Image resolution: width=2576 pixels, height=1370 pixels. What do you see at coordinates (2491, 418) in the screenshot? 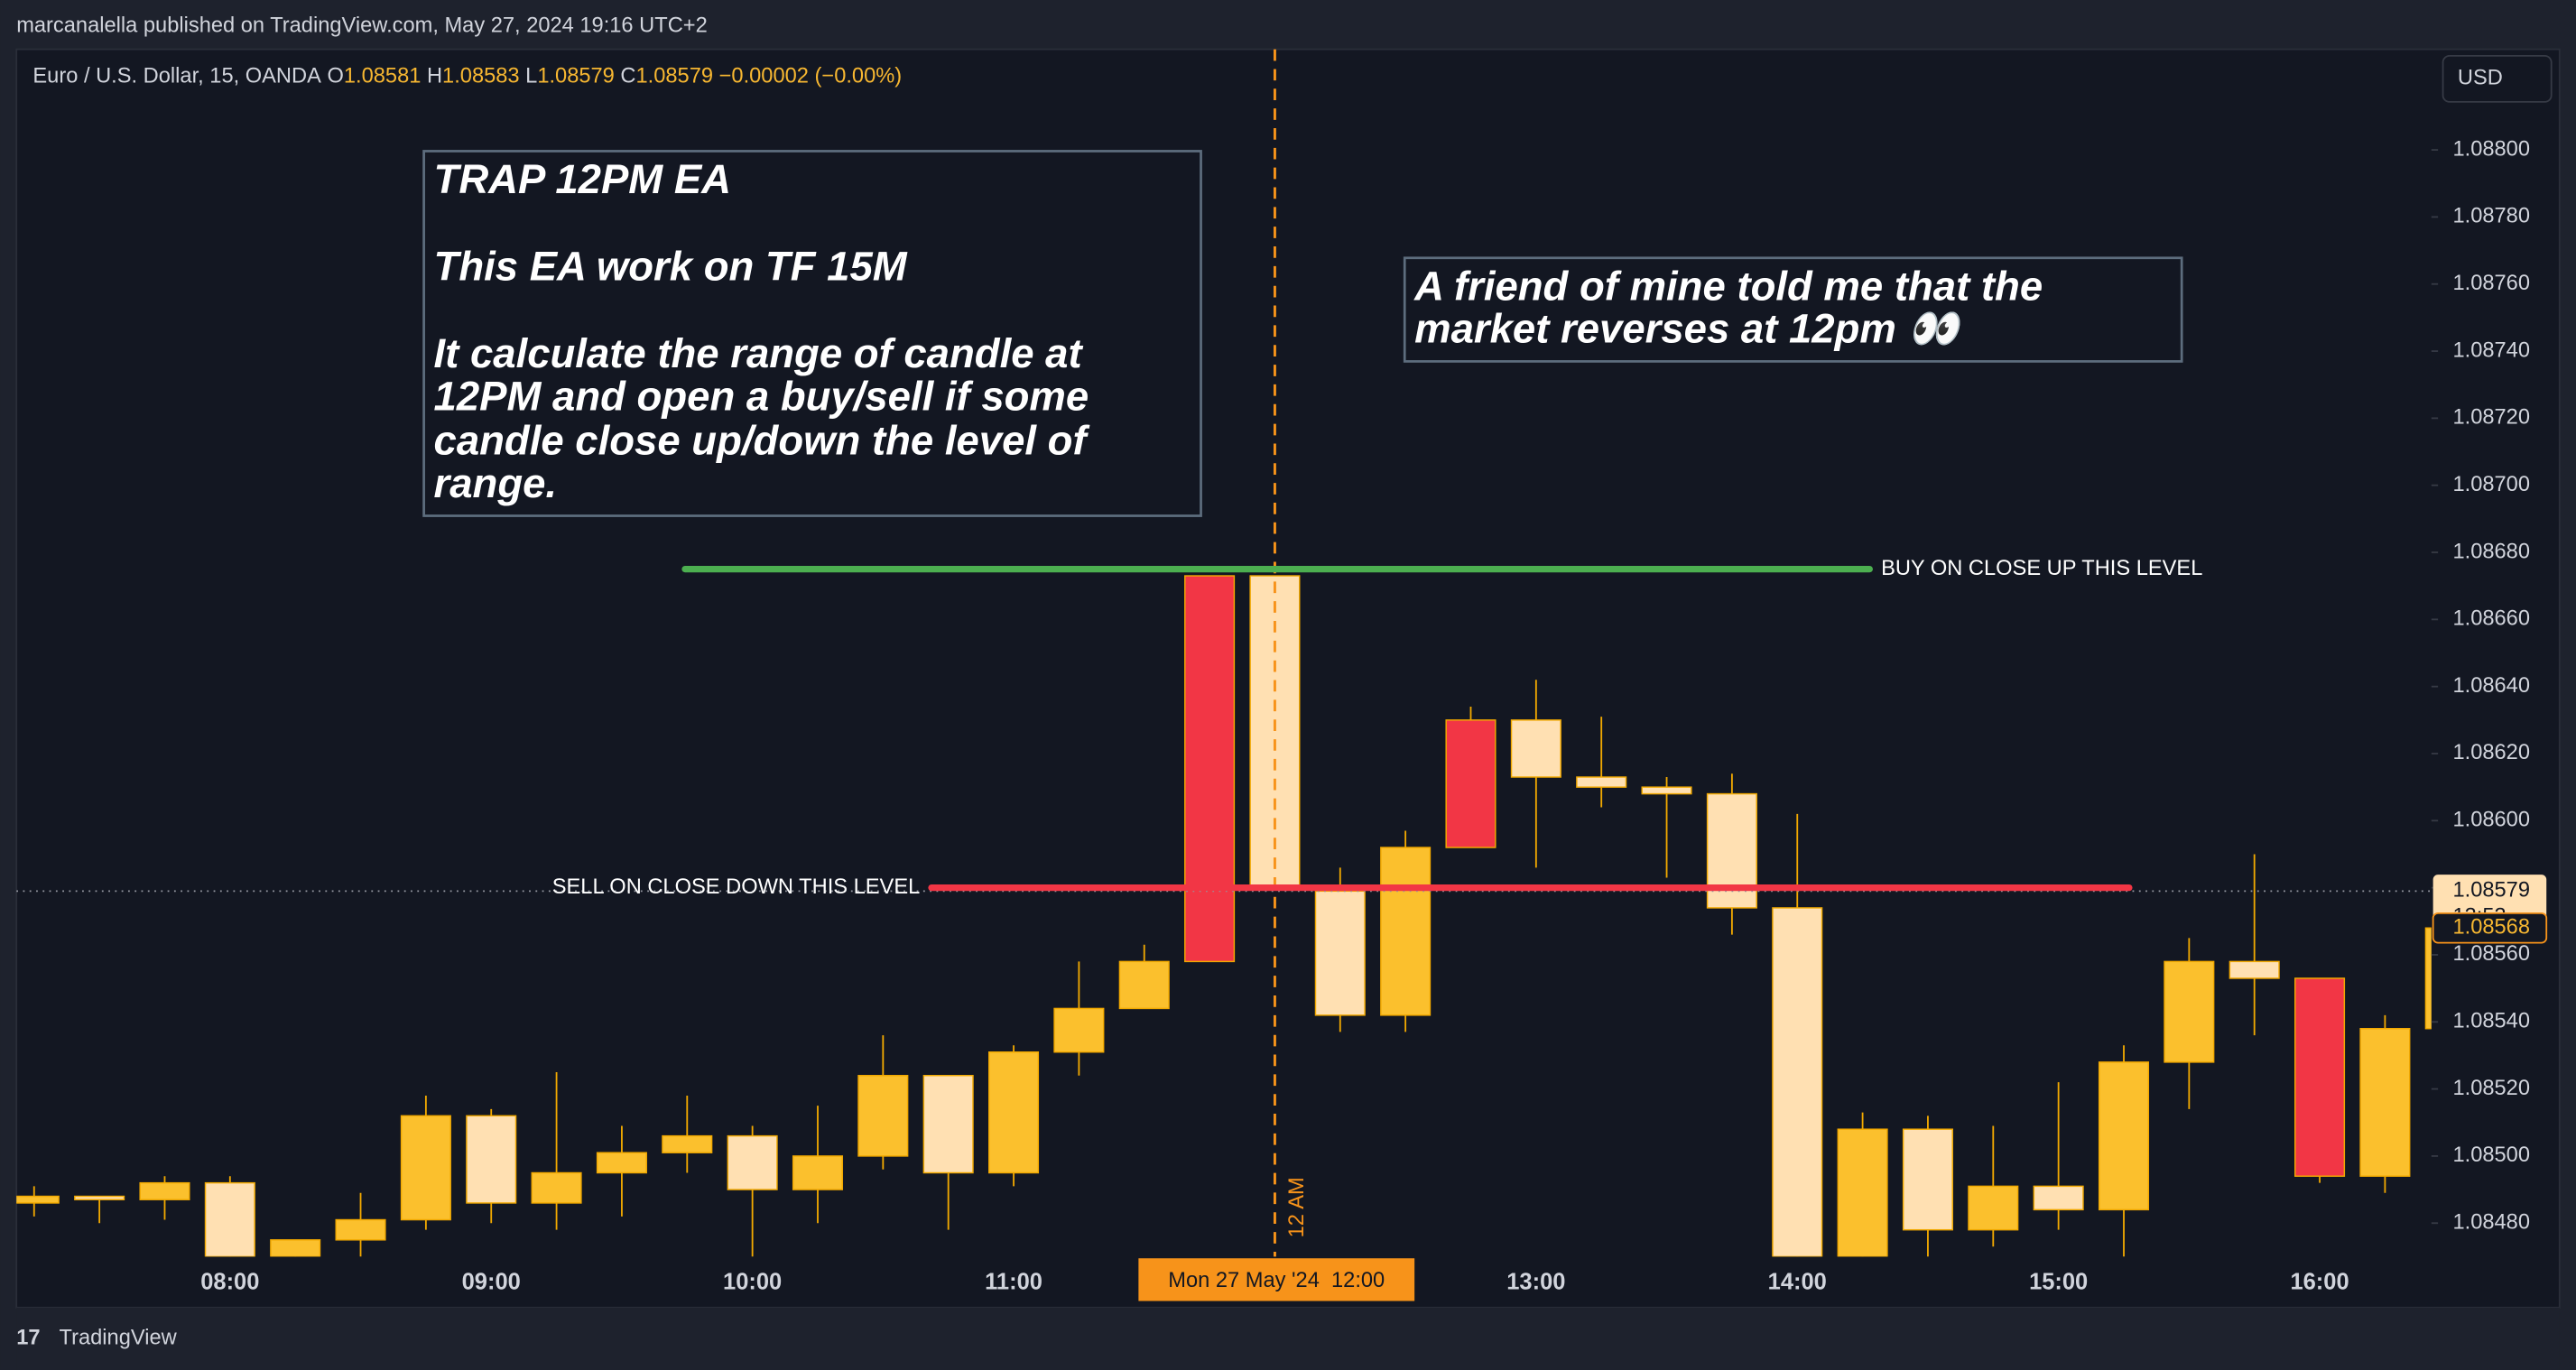
I see `y-tick-label: 1.08720` at bounding box center [2491, 418].